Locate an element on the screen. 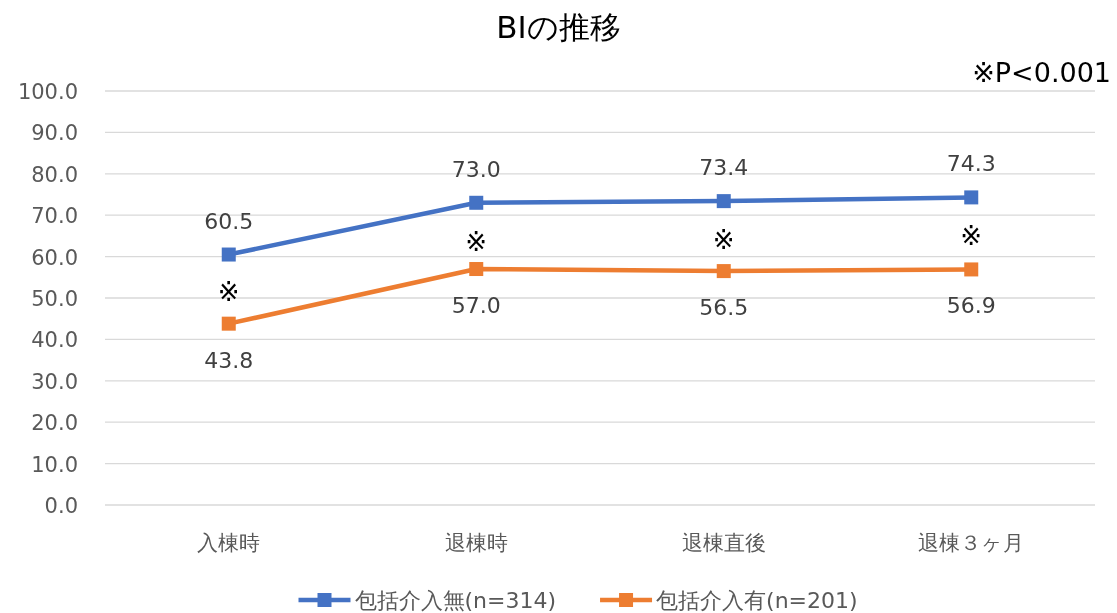 This screenshot has width=1117, height=613. data-label: 74.3 is located at coordinates (971, 164).